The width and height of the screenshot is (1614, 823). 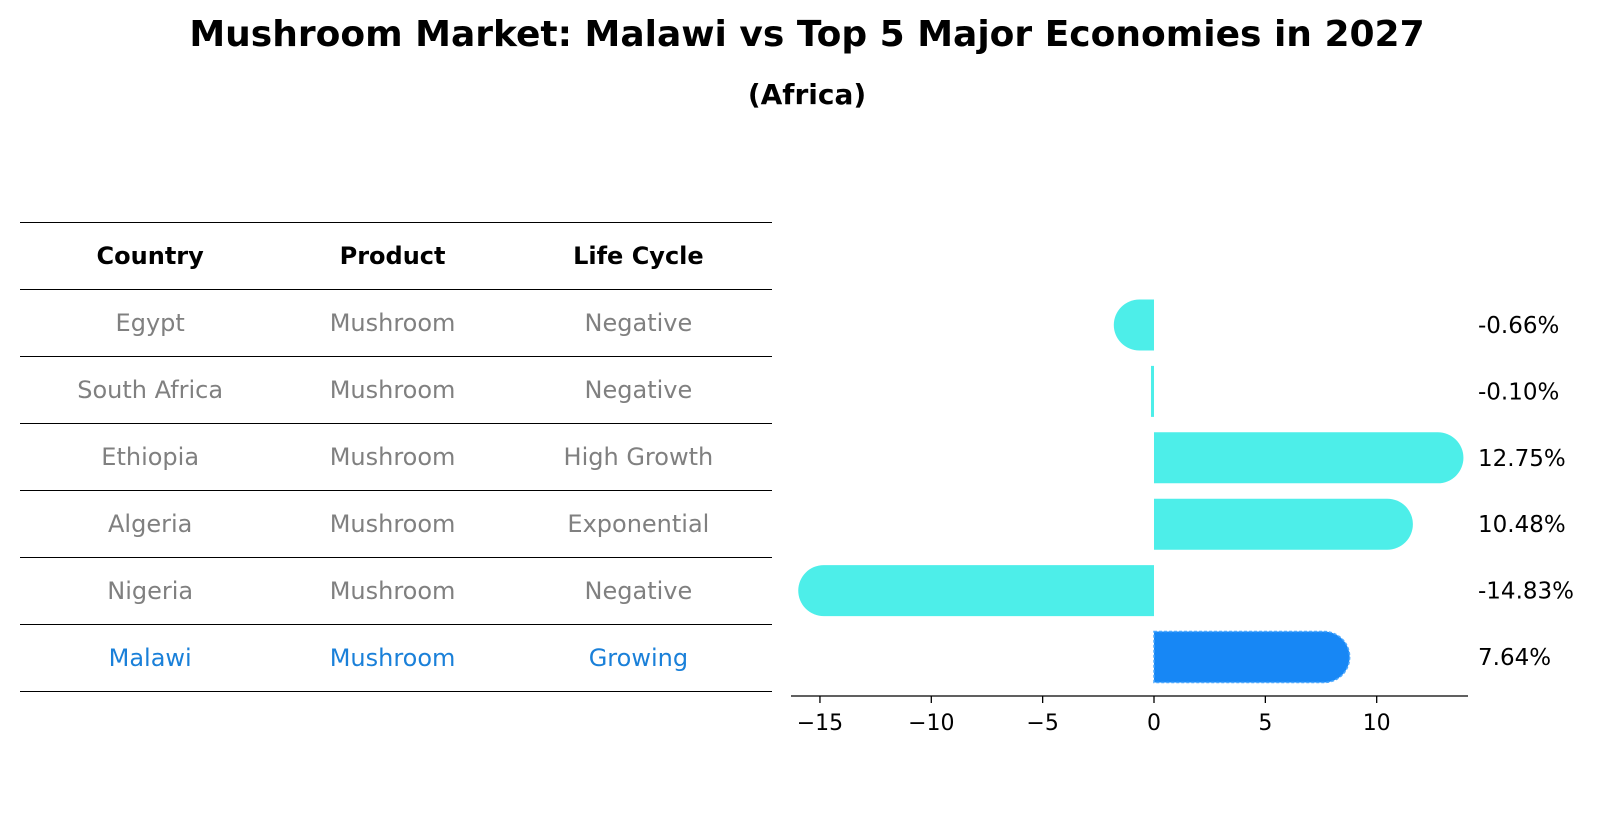 I want to click on x-tick-label: 10, so click(x=1377, y=723).